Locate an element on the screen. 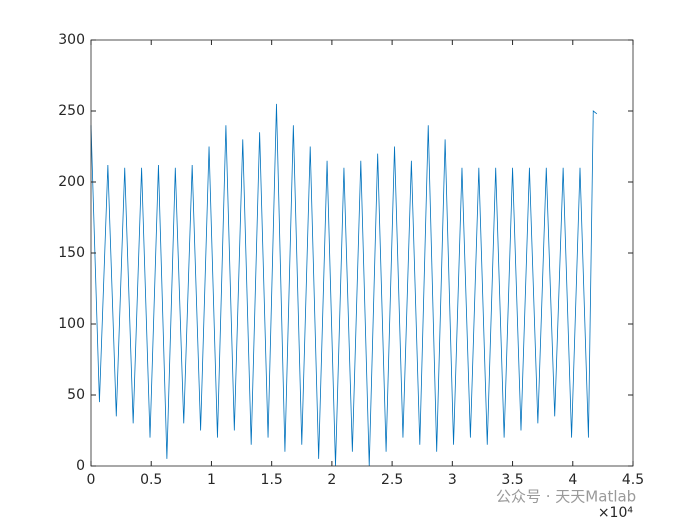 The height and width of the screenshot is (525, 700). x-tick-label: 4 is located at coordinates (572, 480).